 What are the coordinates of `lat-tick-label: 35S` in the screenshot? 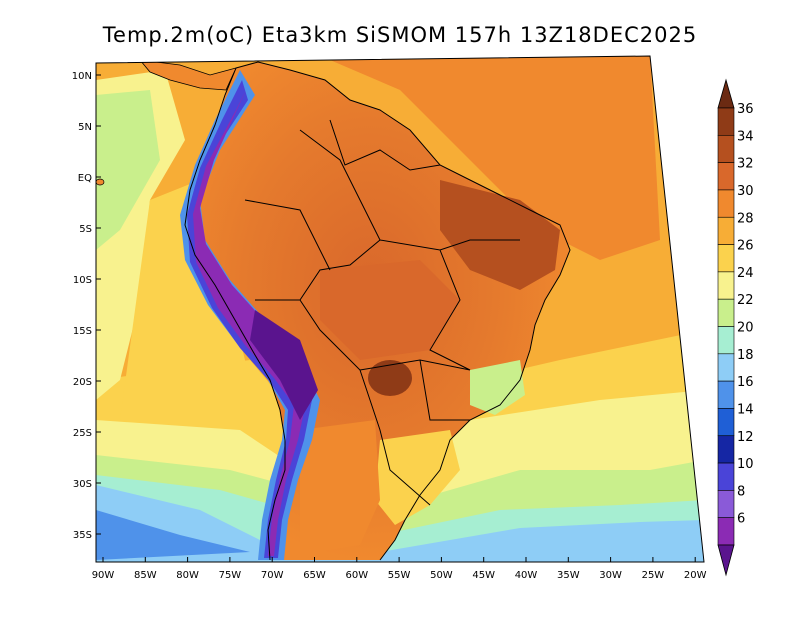 It's located at (82, 535).